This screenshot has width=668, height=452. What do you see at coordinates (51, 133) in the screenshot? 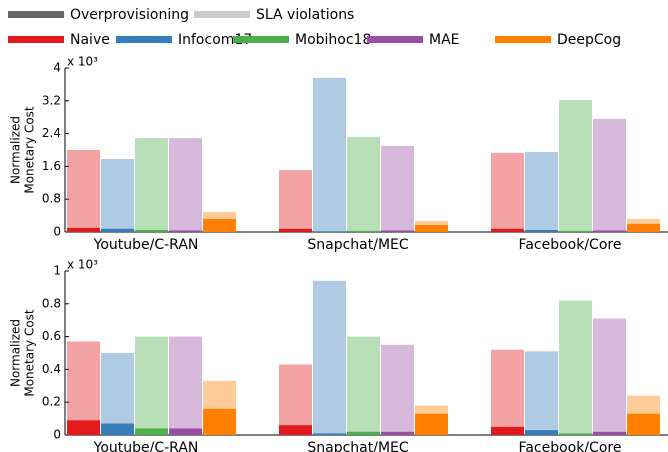
I see `y-tick-label: 2.4` at bounding box center [51, 133].